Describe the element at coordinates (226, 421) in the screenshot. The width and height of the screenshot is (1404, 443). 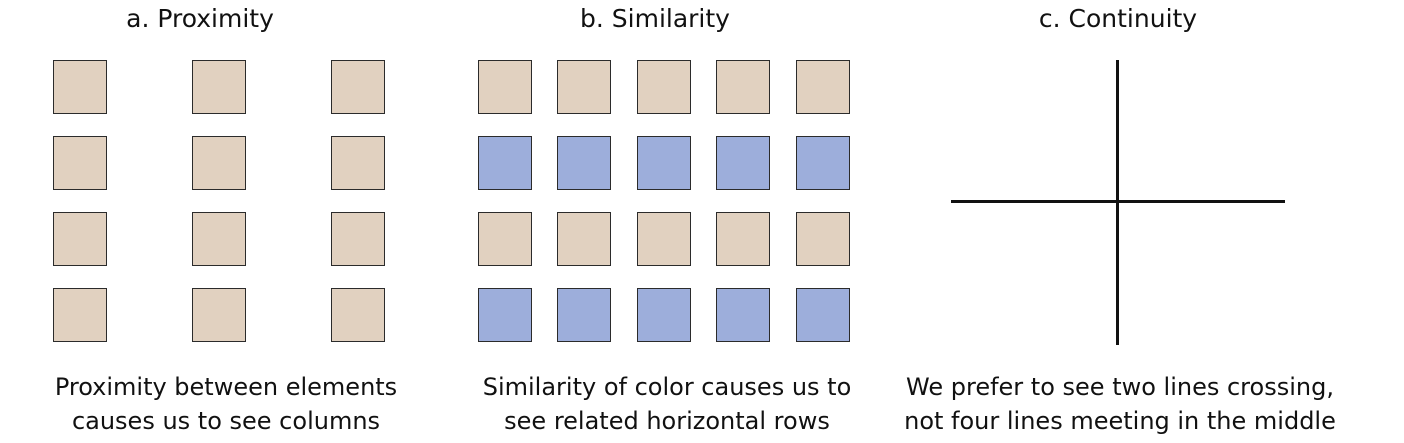
I see `panel-a-caption-line-2: causes us to see columns` at that location.